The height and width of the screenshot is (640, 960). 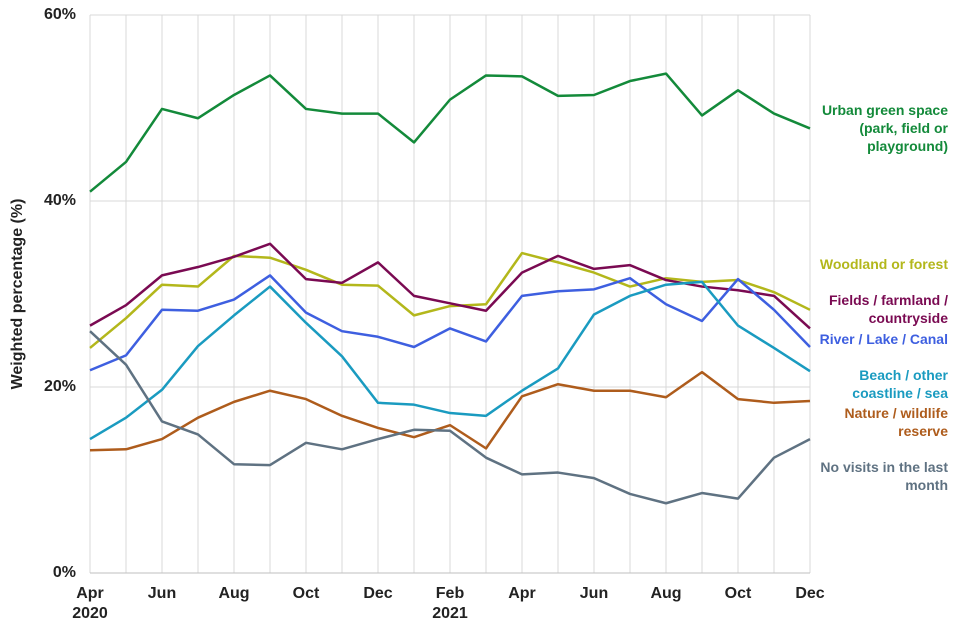 What do you see at coordinates (522, 593) in the screenshot?
I see `x-tick-label: Apr` at bounding box center [522, 593].